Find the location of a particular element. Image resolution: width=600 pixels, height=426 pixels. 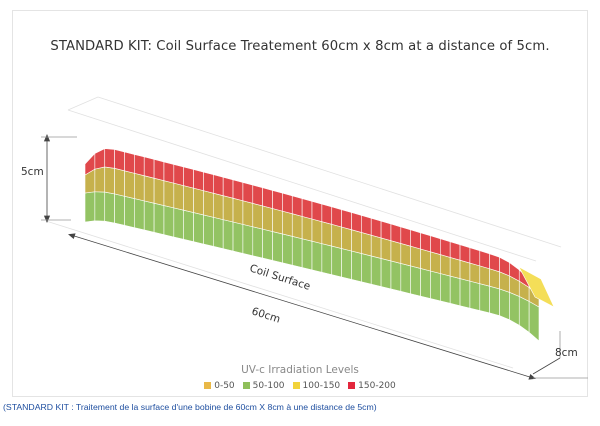

surface-yellow-edge is located at coordinates (536, 287).